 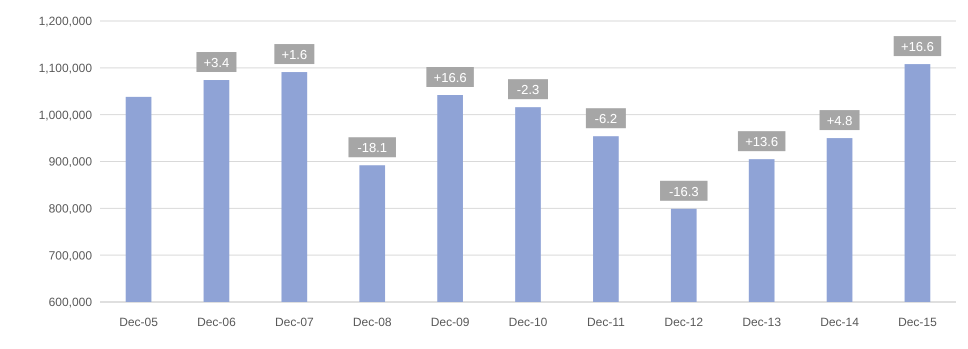 What do you see at coordinates (372, 148) in the screenshot?
I see `annotation: -18.1` at bounding box center [372, 148].